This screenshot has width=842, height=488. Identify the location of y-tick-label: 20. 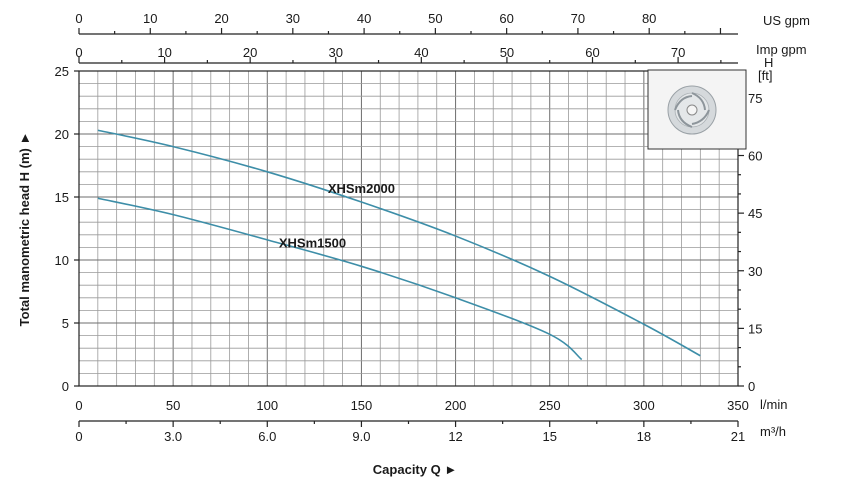
(62, 134).